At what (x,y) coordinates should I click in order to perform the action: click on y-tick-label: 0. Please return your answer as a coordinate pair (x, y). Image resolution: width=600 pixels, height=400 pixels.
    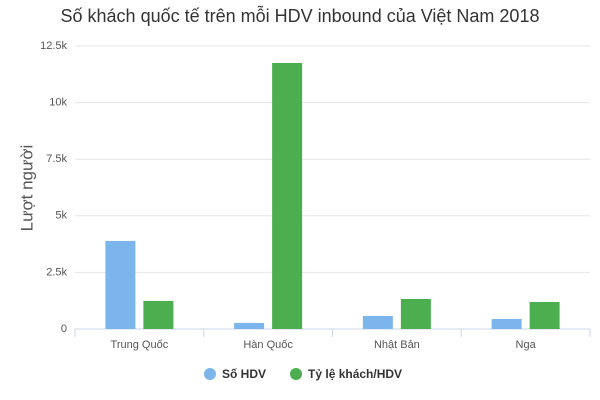
    Looking at the image, I should click on (64, 329).